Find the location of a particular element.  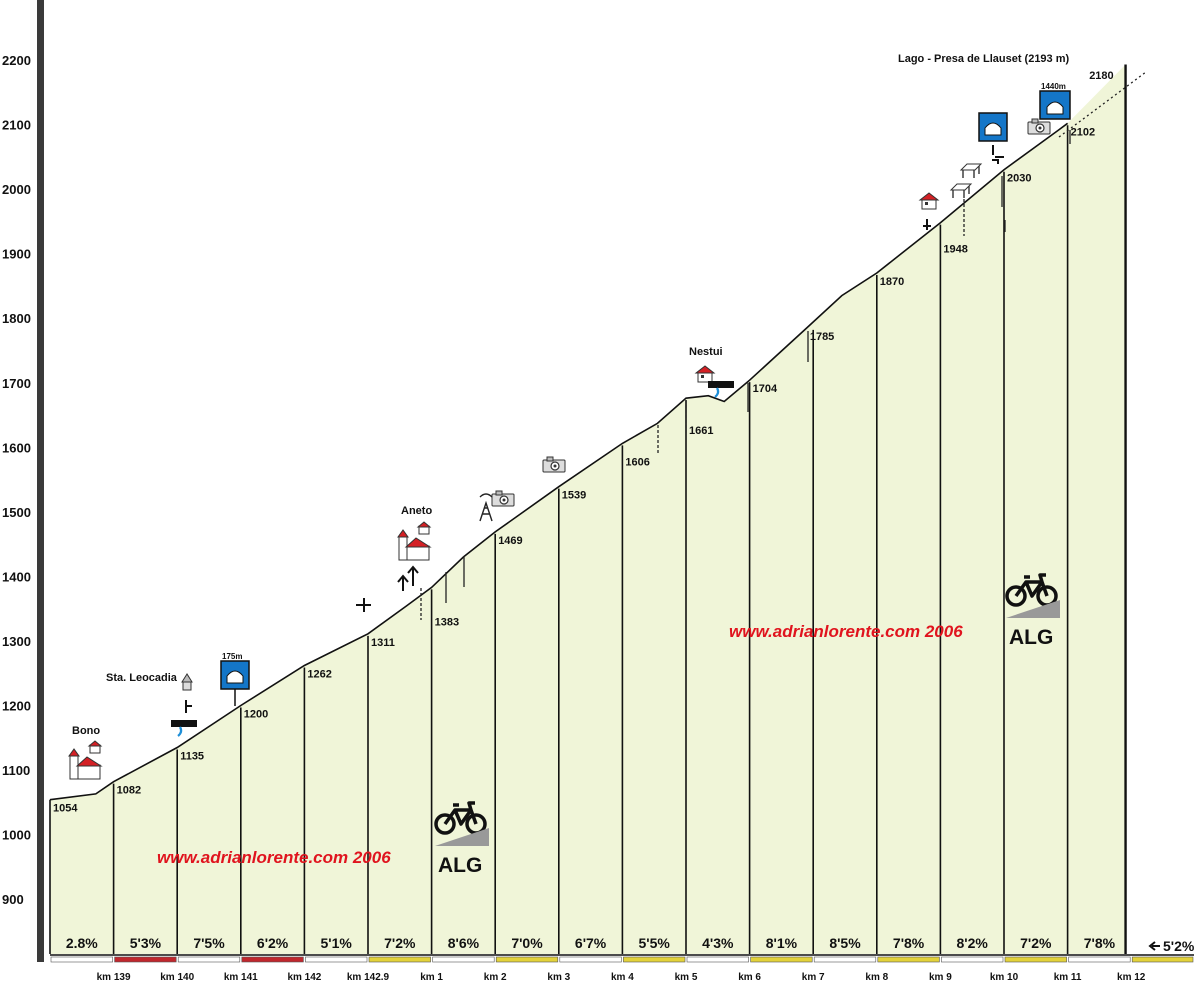

km-label: km 12 is located at coordinates (1131, 977).